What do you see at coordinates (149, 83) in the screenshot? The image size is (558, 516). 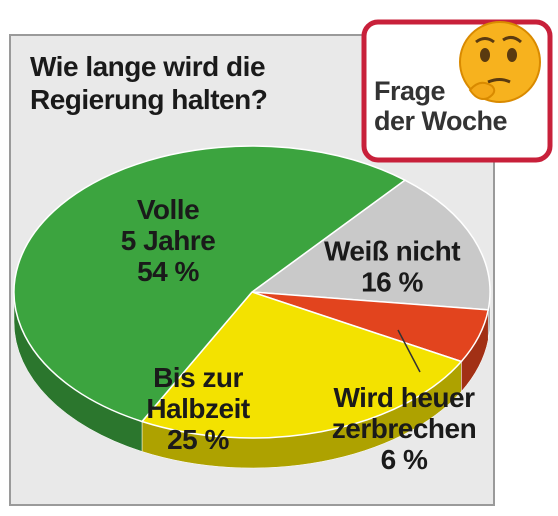 I see `chart-title: Wie lange wird die Regierung halten?` at bounding box center [149, 83].